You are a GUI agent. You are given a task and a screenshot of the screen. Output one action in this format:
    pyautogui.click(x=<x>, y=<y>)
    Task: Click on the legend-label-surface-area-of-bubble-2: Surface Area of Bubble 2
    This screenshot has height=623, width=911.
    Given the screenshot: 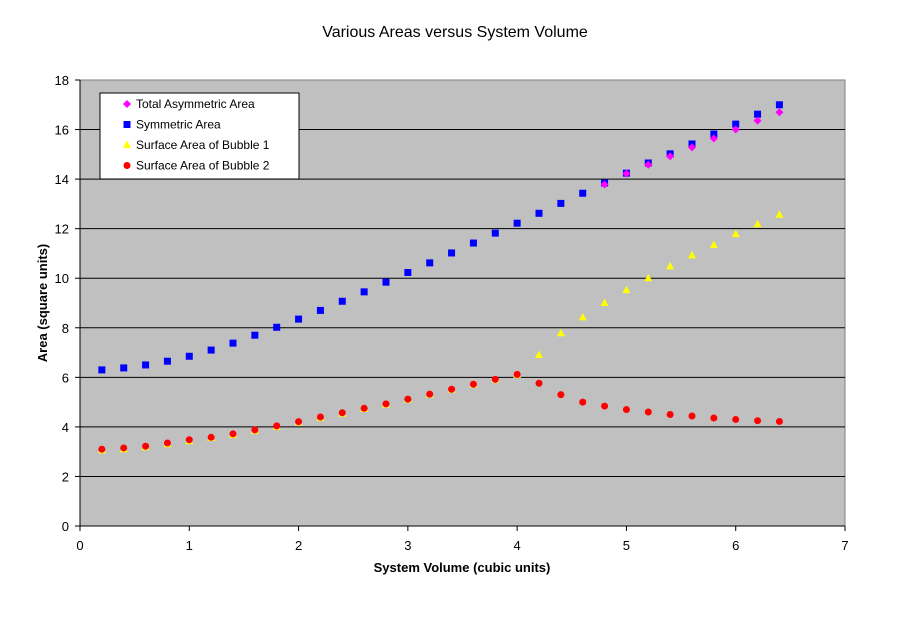 What is the action you would take?
    pyautogui.click(x=203, y=166)
    